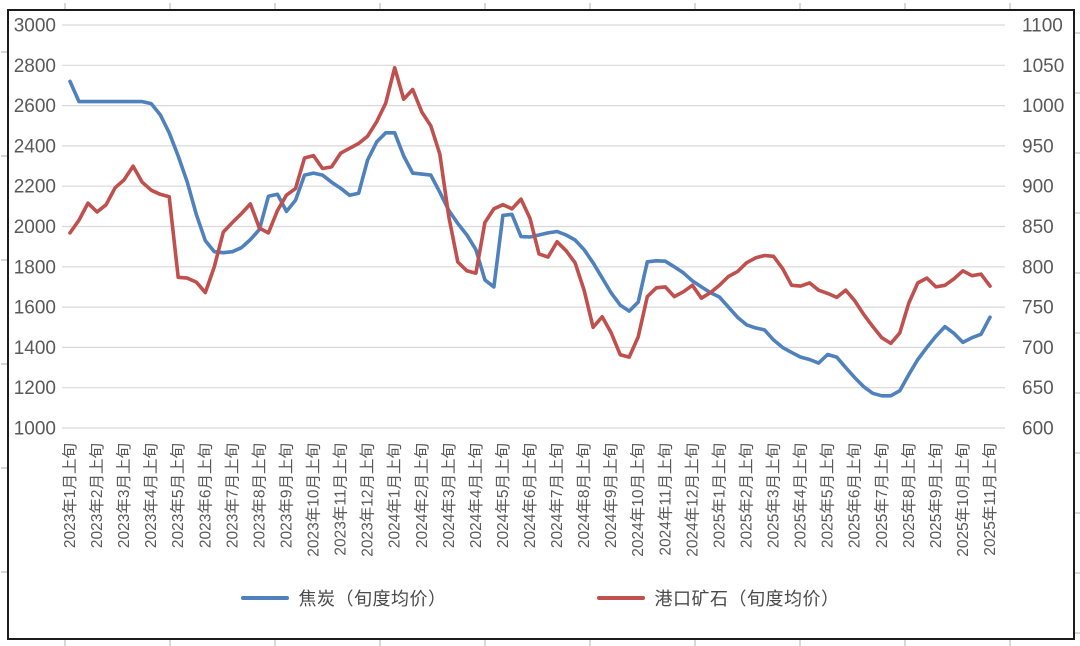 The image size is (1080, 646). I want to click on x-axis-tick-label: 2023年5月上旬, so click(178, 495).